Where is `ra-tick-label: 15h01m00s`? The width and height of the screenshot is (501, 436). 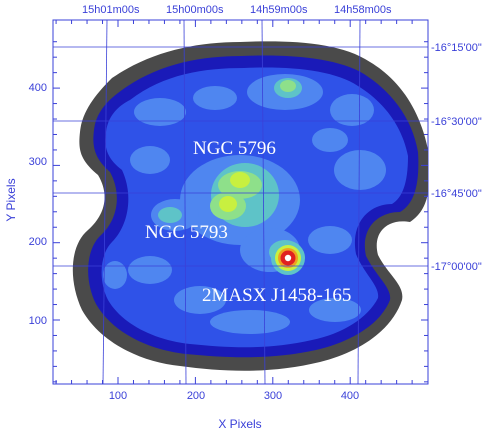
ra-tick-label: 15h01m00s is located at coordinates (111, 10).